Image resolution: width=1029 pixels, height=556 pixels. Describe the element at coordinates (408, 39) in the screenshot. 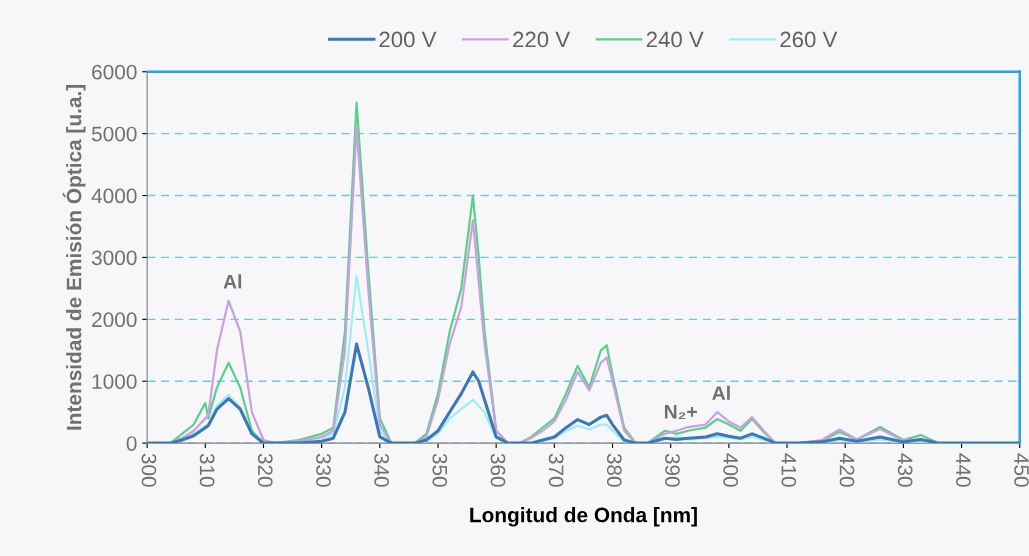

I see `legend-label: 200 V` at that location.